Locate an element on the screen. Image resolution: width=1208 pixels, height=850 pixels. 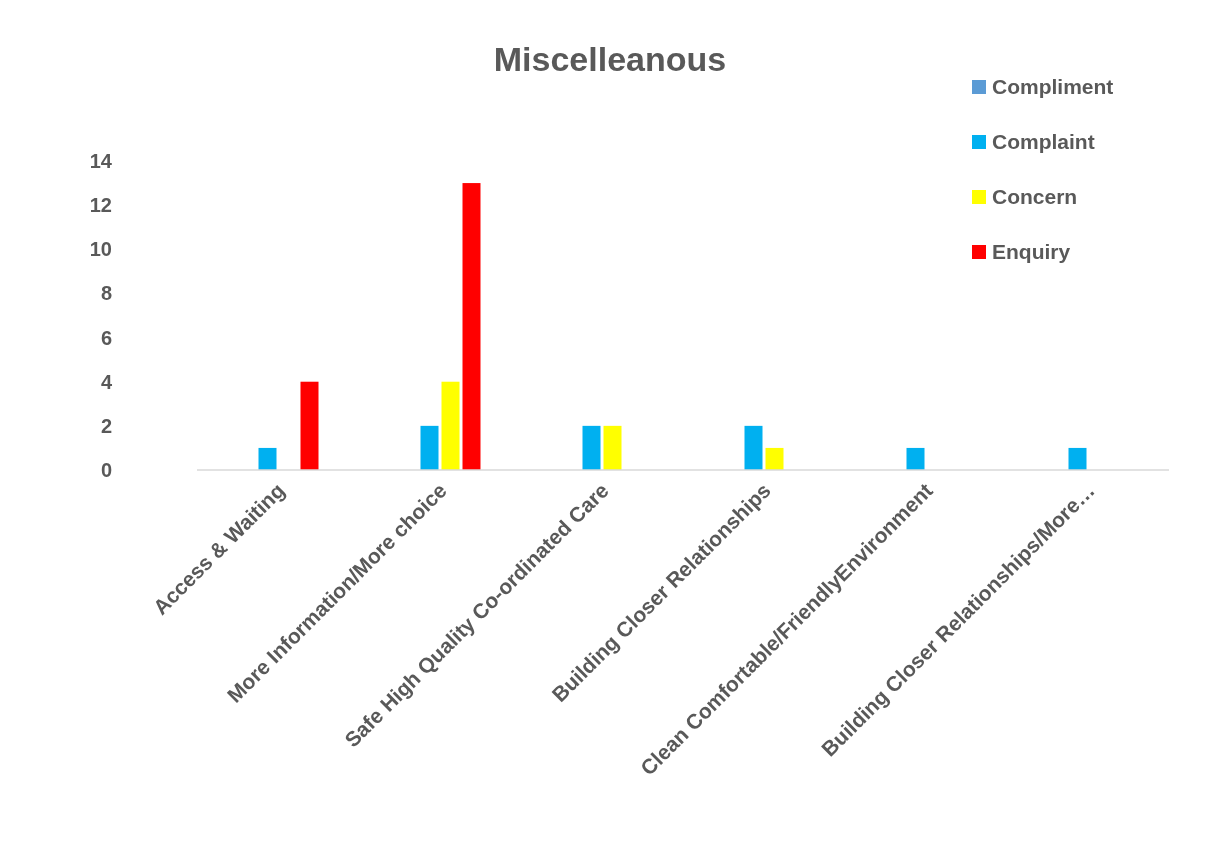
legend-label: Complaint is located at coordinates (1043, 142).